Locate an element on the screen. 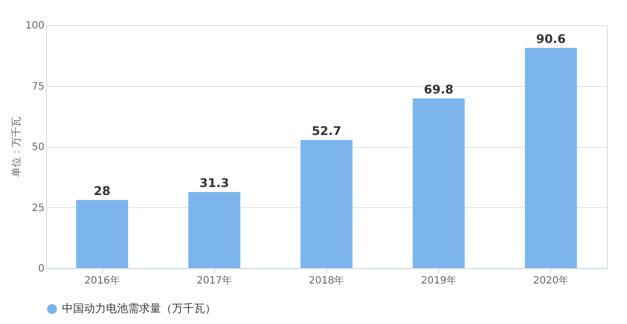 The width and height of the screenshot is (627, 324). data-label: 90.6 is located at coordinates (551, 39).